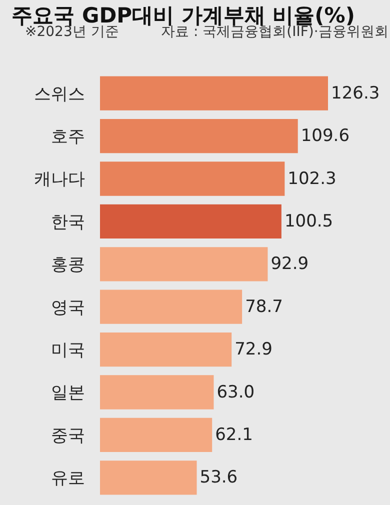 Image resolution: width=390 pixels, height=505 pixels. Describe the element at coordinates (309, 221) in the screenshot. I see `data-label: 100.5` at that location.